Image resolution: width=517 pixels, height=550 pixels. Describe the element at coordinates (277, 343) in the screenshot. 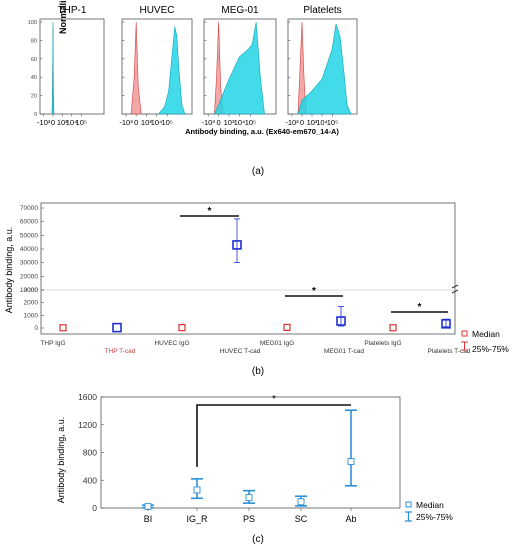

I see `panel-b-xtick-label-MEG01 IgG: MEG01 IgG` at that location.